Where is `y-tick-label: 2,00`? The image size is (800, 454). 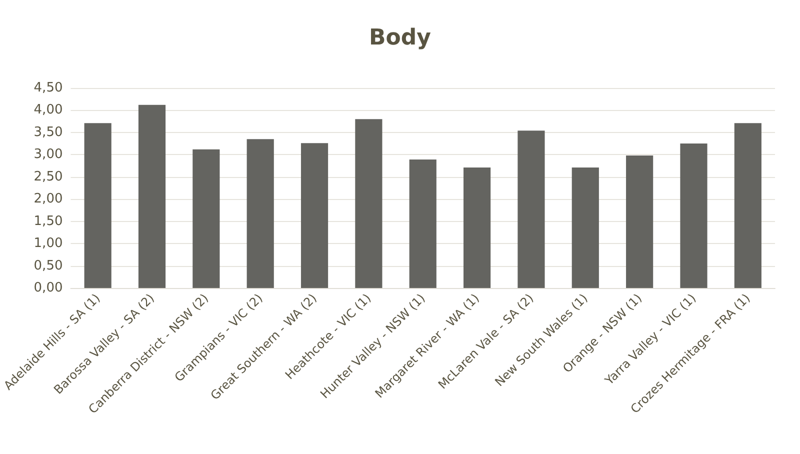
y-tick-label: 2,00 is located at coordinates (48, 199).